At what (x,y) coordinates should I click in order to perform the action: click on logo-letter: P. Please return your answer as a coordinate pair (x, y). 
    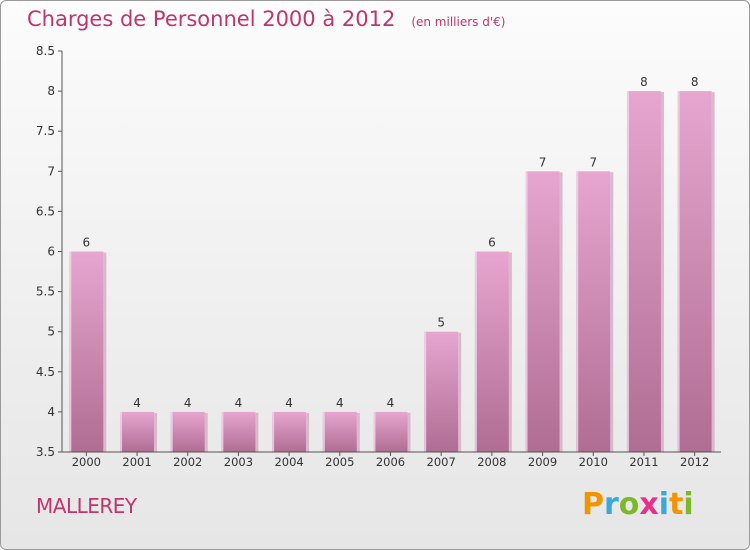
    Looking at the image, I should click on (593, 504).